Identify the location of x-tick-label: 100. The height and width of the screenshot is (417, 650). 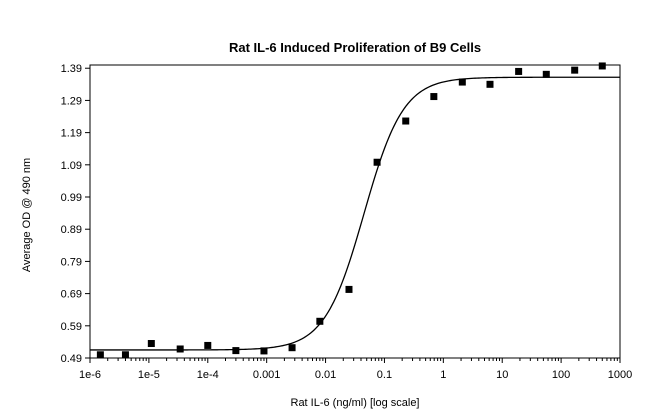
(561, 375).